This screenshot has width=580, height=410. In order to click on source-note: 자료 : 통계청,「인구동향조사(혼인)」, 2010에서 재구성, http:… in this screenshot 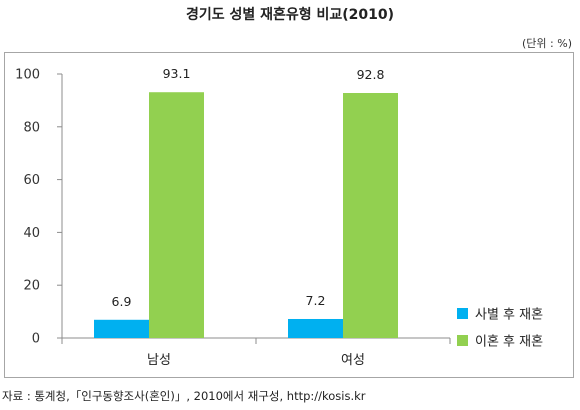, I will do `click(184, 396)`.